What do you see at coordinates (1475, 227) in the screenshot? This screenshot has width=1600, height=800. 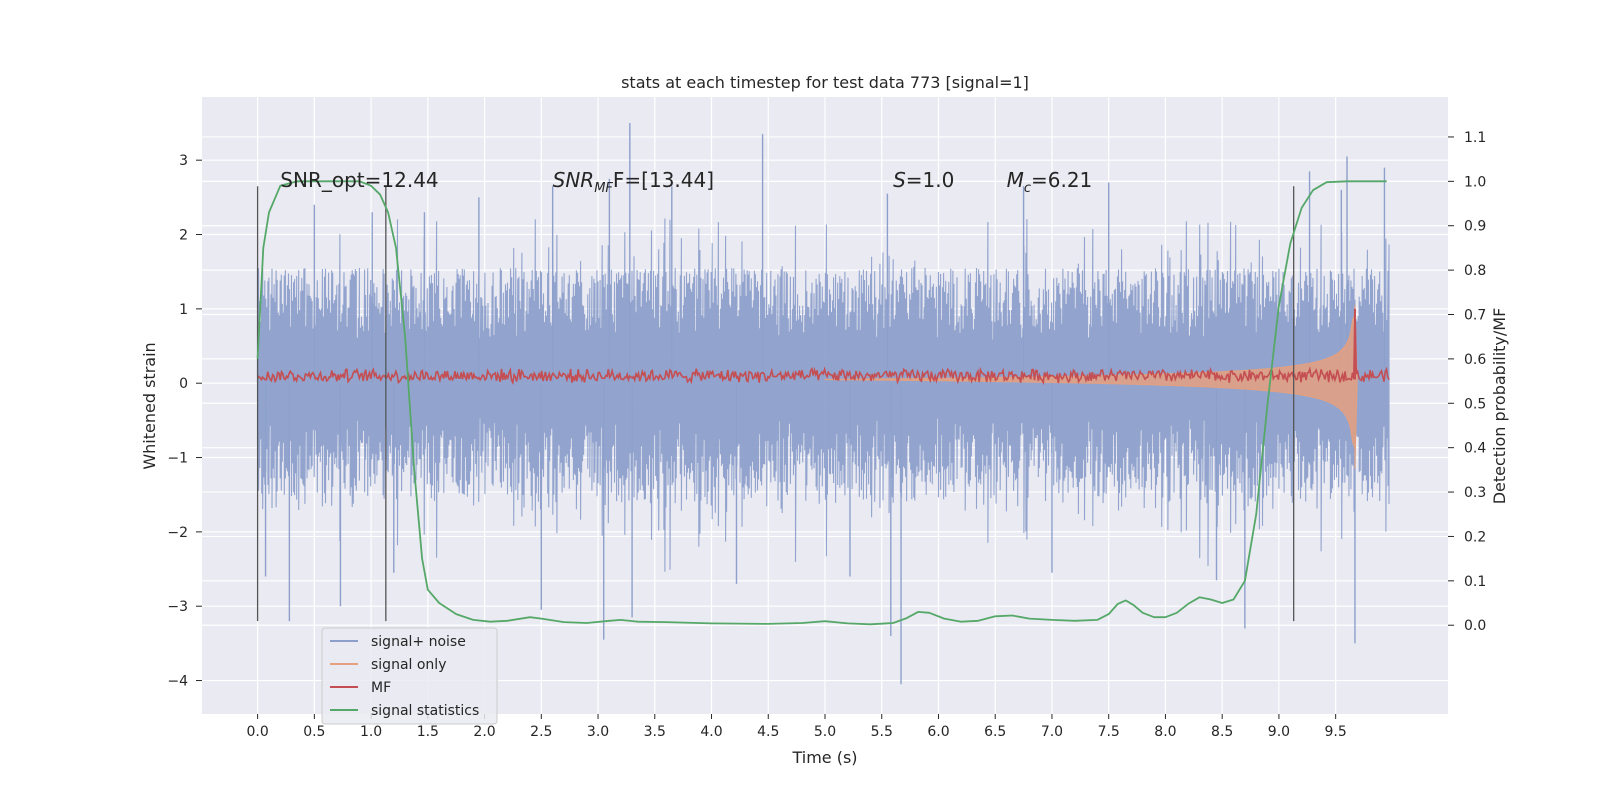 I see `y2-tick-label: 0.9` at bounding box center [1475, 227].